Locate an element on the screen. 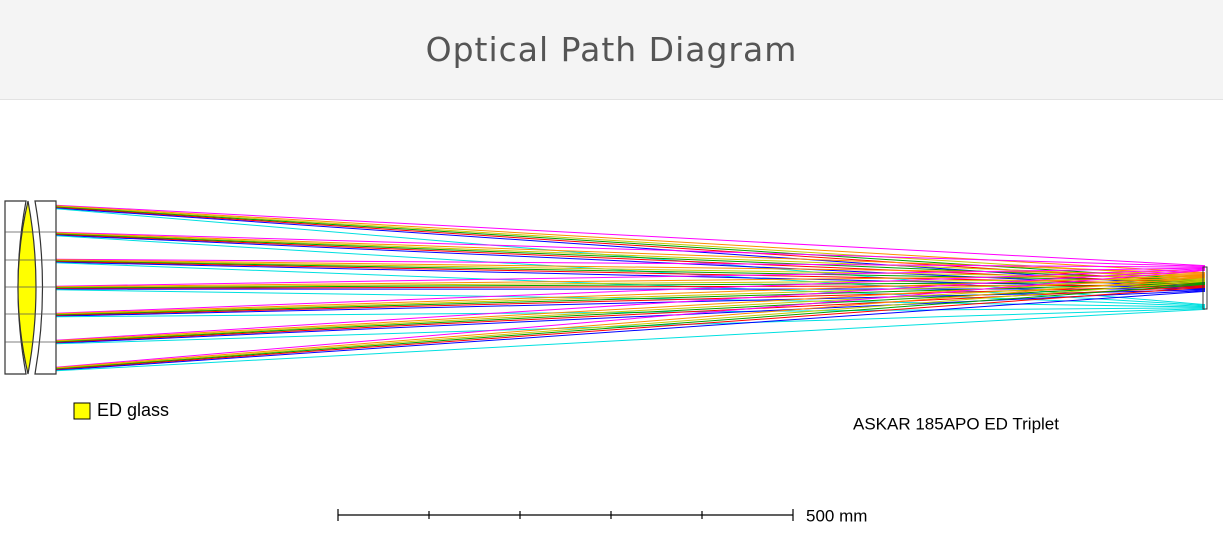 The height and width of the screenshot is (549, 1223). page-title: Optical Path Diagram is located at coordinates (611, 49).